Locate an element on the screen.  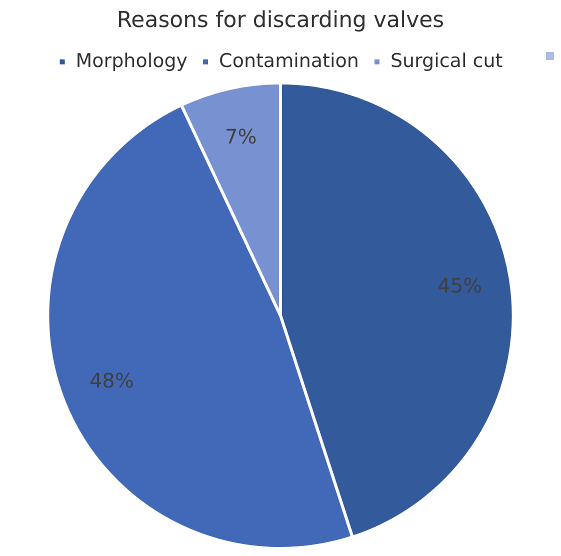
data-label: 45% is located at coordinates (460, 285).